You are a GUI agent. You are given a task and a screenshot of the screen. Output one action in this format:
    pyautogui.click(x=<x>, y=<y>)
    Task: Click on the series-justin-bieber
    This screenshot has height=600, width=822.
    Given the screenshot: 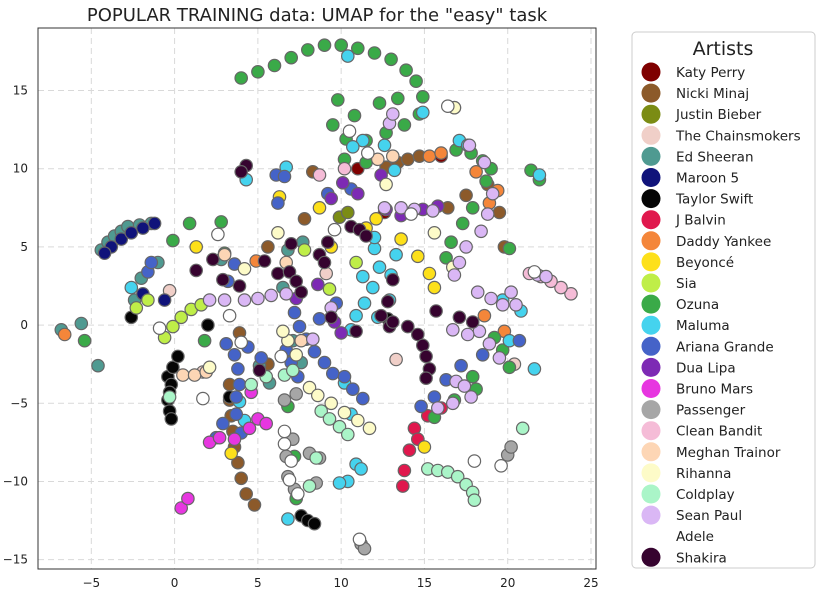 What is the action you would take?
    pyautogui.click(x=343, y=214)
    